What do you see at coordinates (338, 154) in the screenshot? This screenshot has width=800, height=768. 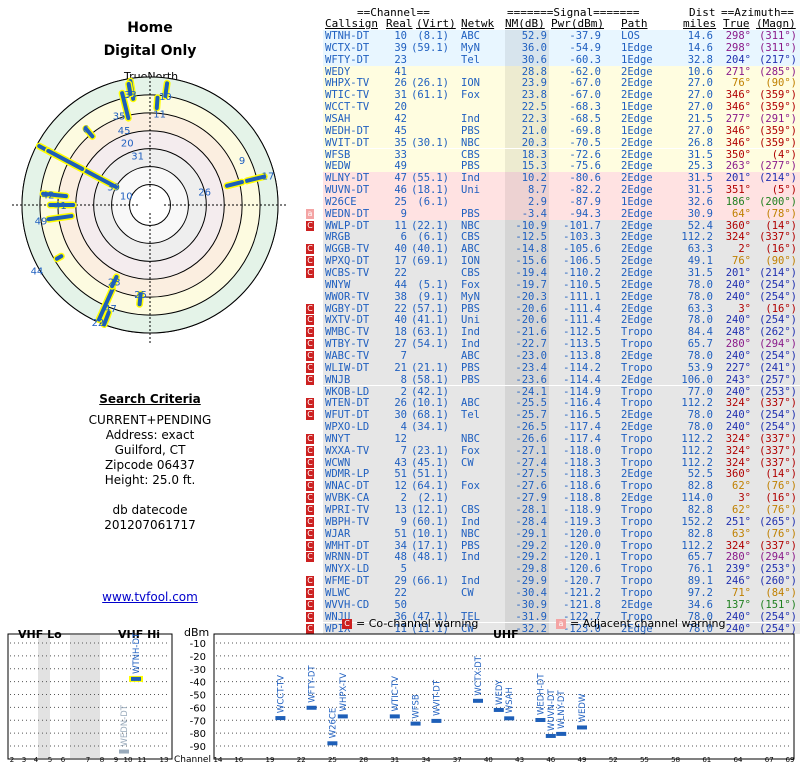 I see `cell-callsign: WFSB` at bounding box center [338, 154].